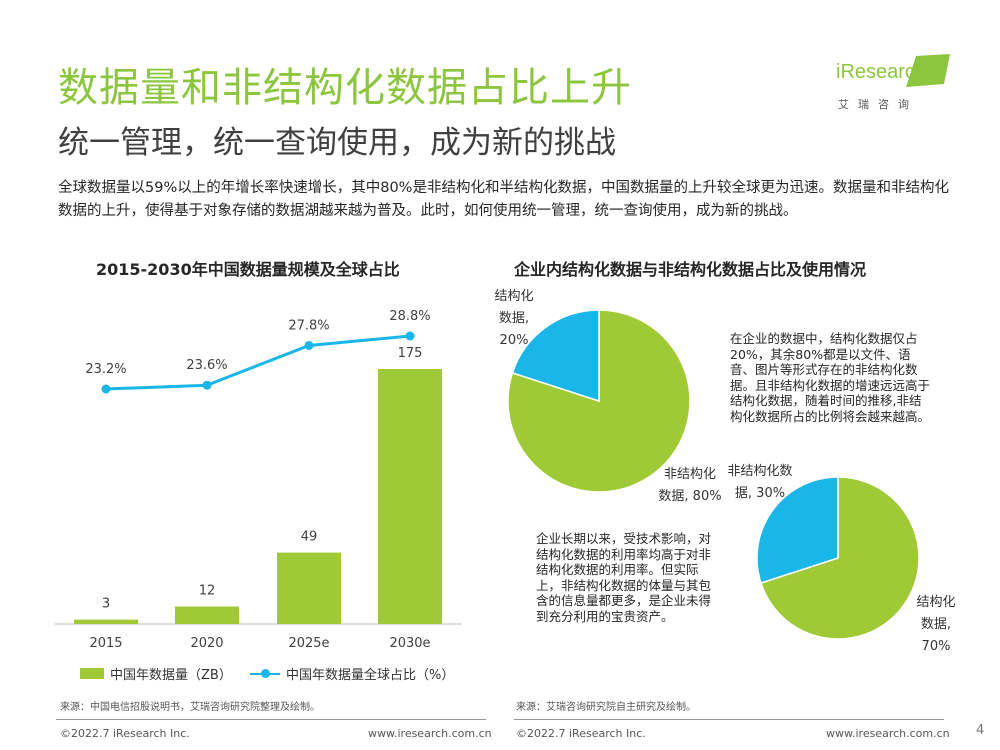  Describe the element at coordinates (936, 602) in the screenshot. I see `pie2-label-structured-line1: 结构化` at that location.